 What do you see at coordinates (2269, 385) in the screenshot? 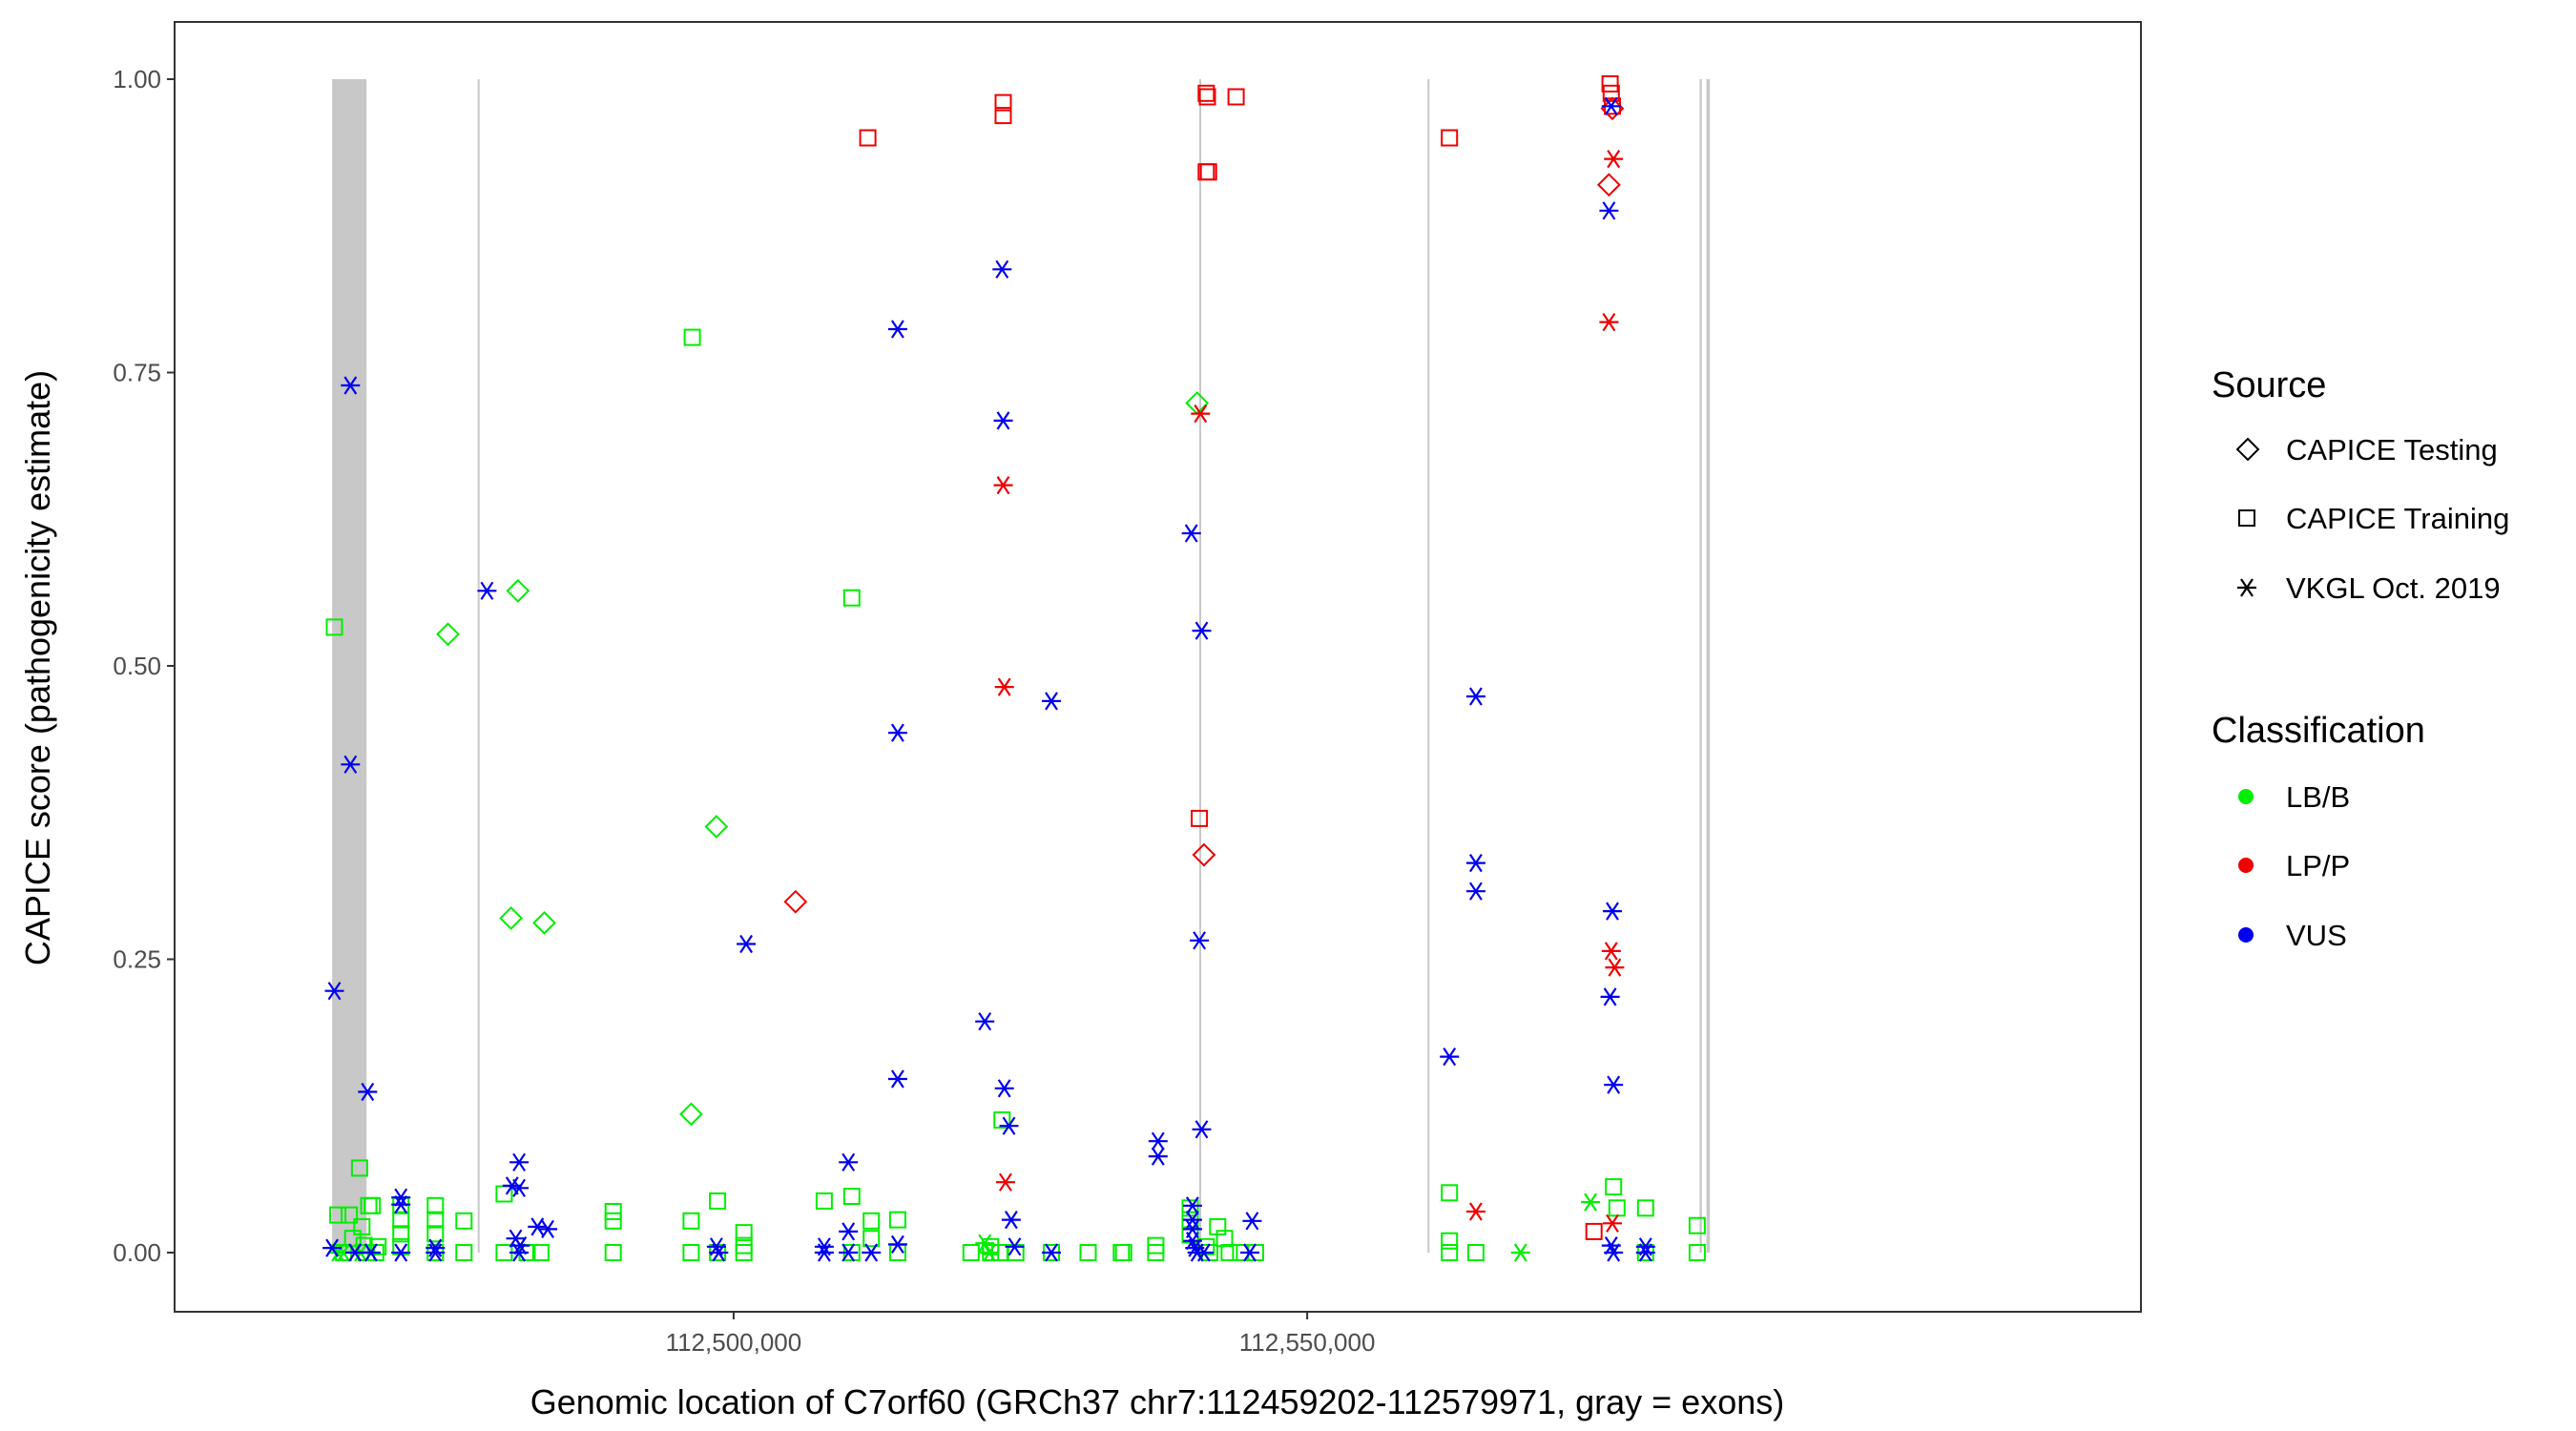
I see `legend-source-title: Source` at bounding box center [2269, 385].